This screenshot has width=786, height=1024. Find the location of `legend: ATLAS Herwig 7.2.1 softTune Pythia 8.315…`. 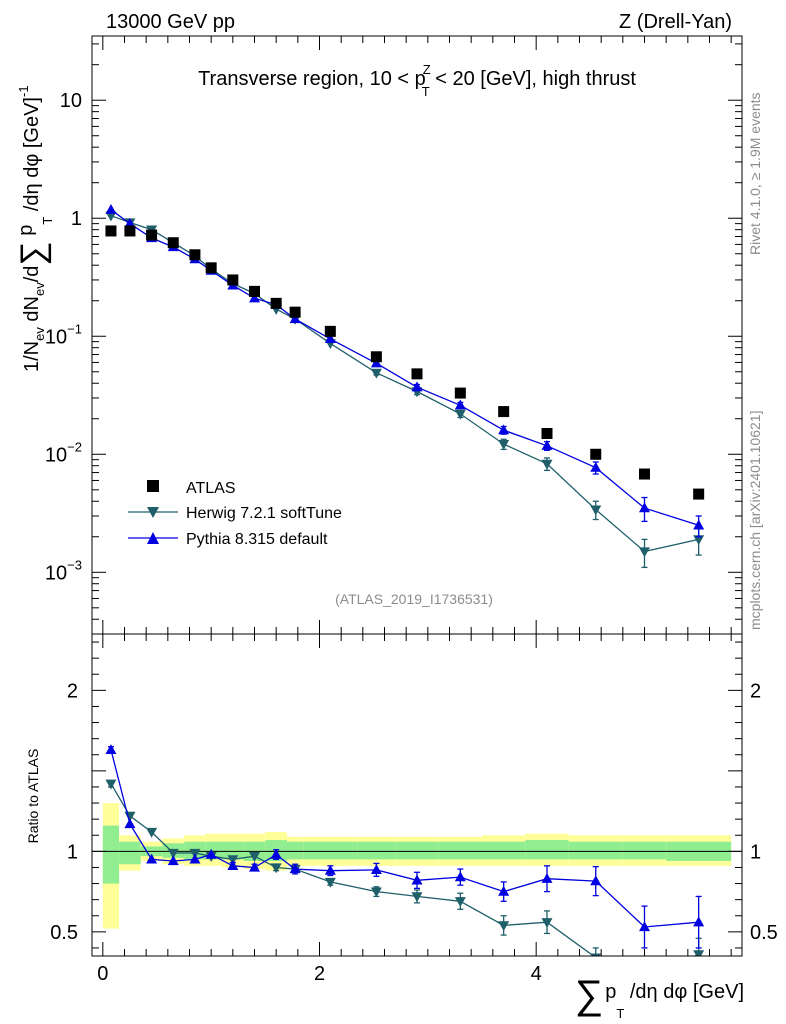

legend: ATLAS Herwig 7.2.1 softTune Pythia 8.315… is located at coordinates (235, 514).